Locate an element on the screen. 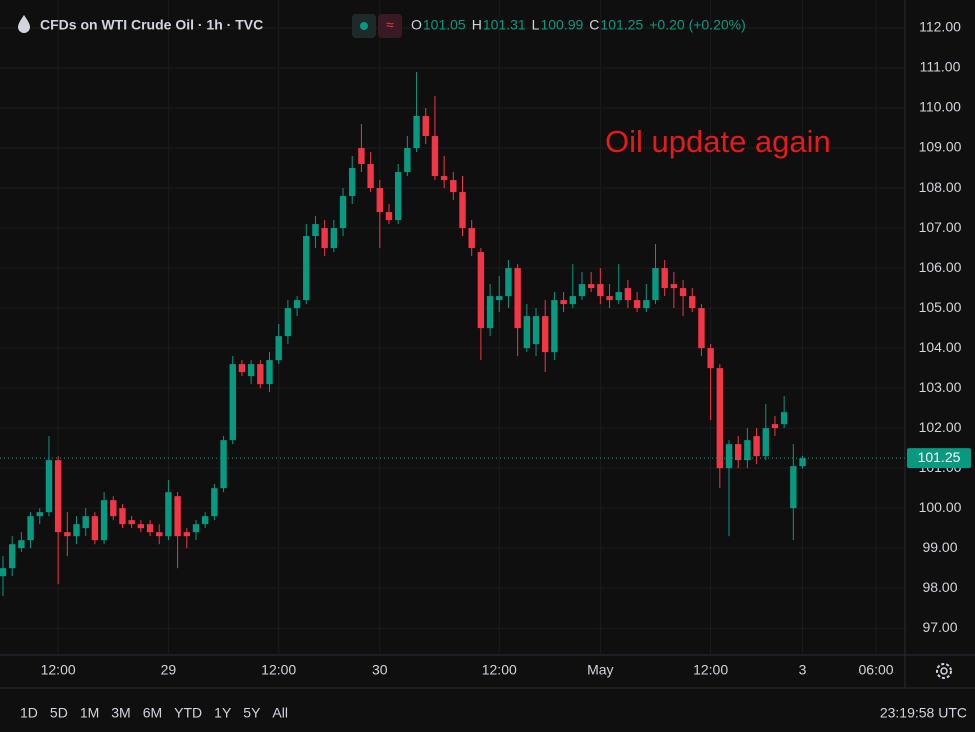  x-tick-label: 30 is located at coordinates (380, 670).